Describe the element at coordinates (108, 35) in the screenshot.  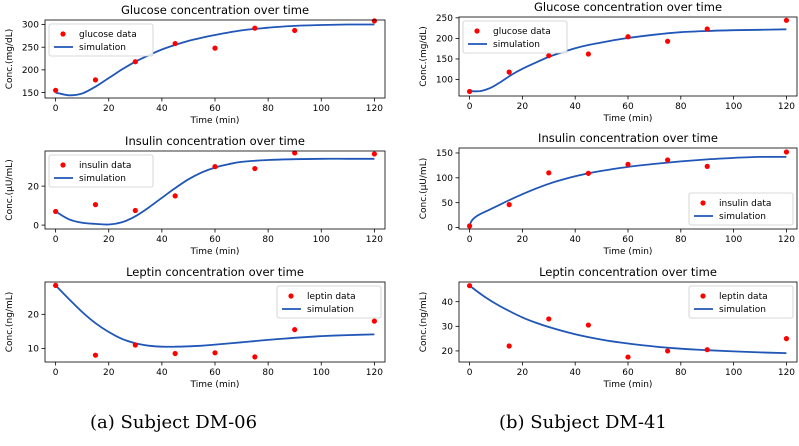
I see `legend-label-data: glucose data` at that location.